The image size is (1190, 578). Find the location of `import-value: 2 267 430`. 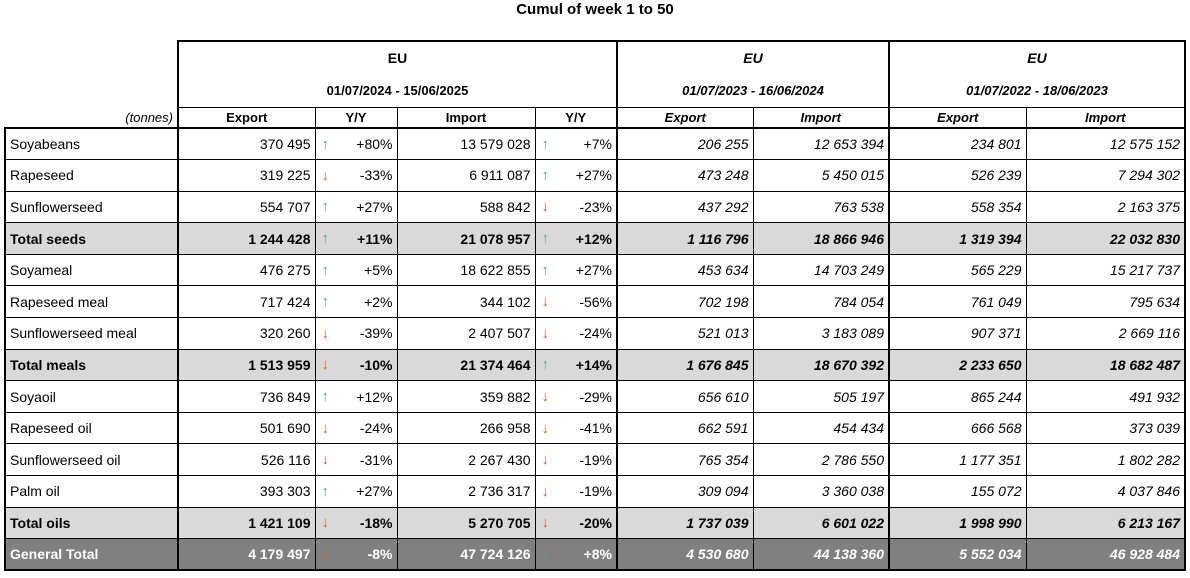

import-value: 2 267 430 is located at coordinates (466, 460).